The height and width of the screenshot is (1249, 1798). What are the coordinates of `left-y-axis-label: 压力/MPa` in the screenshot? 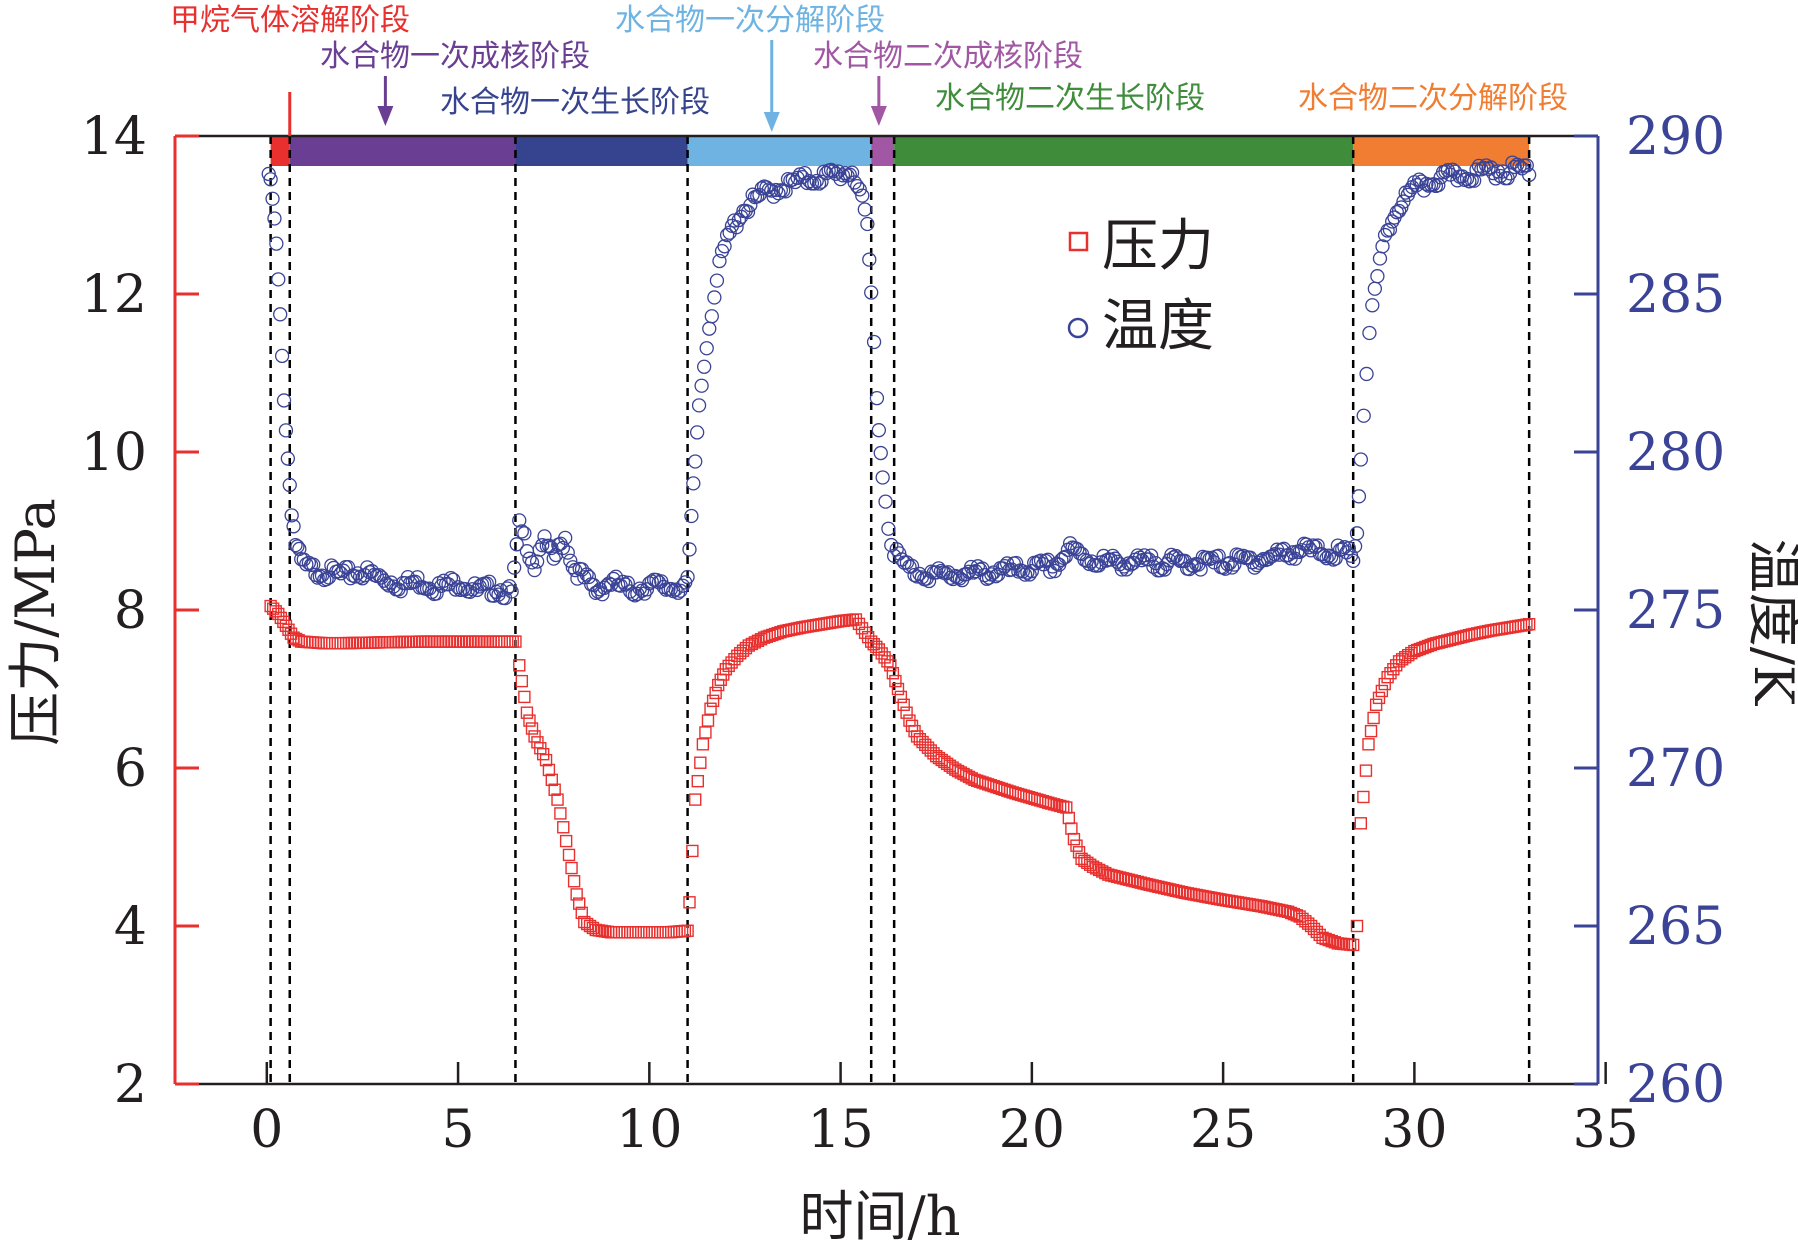 It's located at (35, 622).